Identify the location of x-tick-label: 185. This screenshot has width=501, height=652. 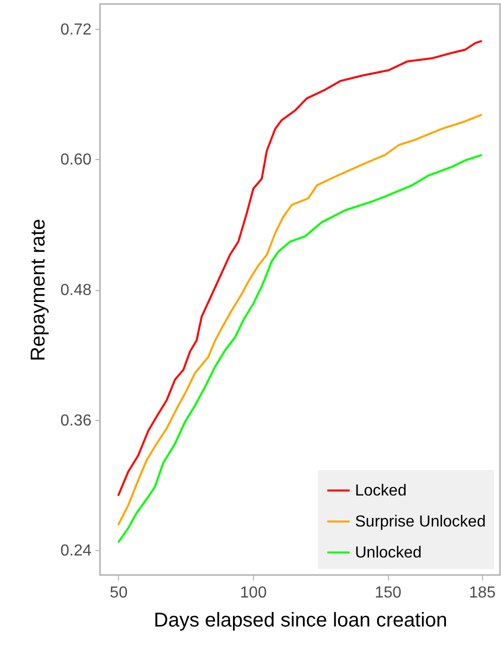
(482, 593).